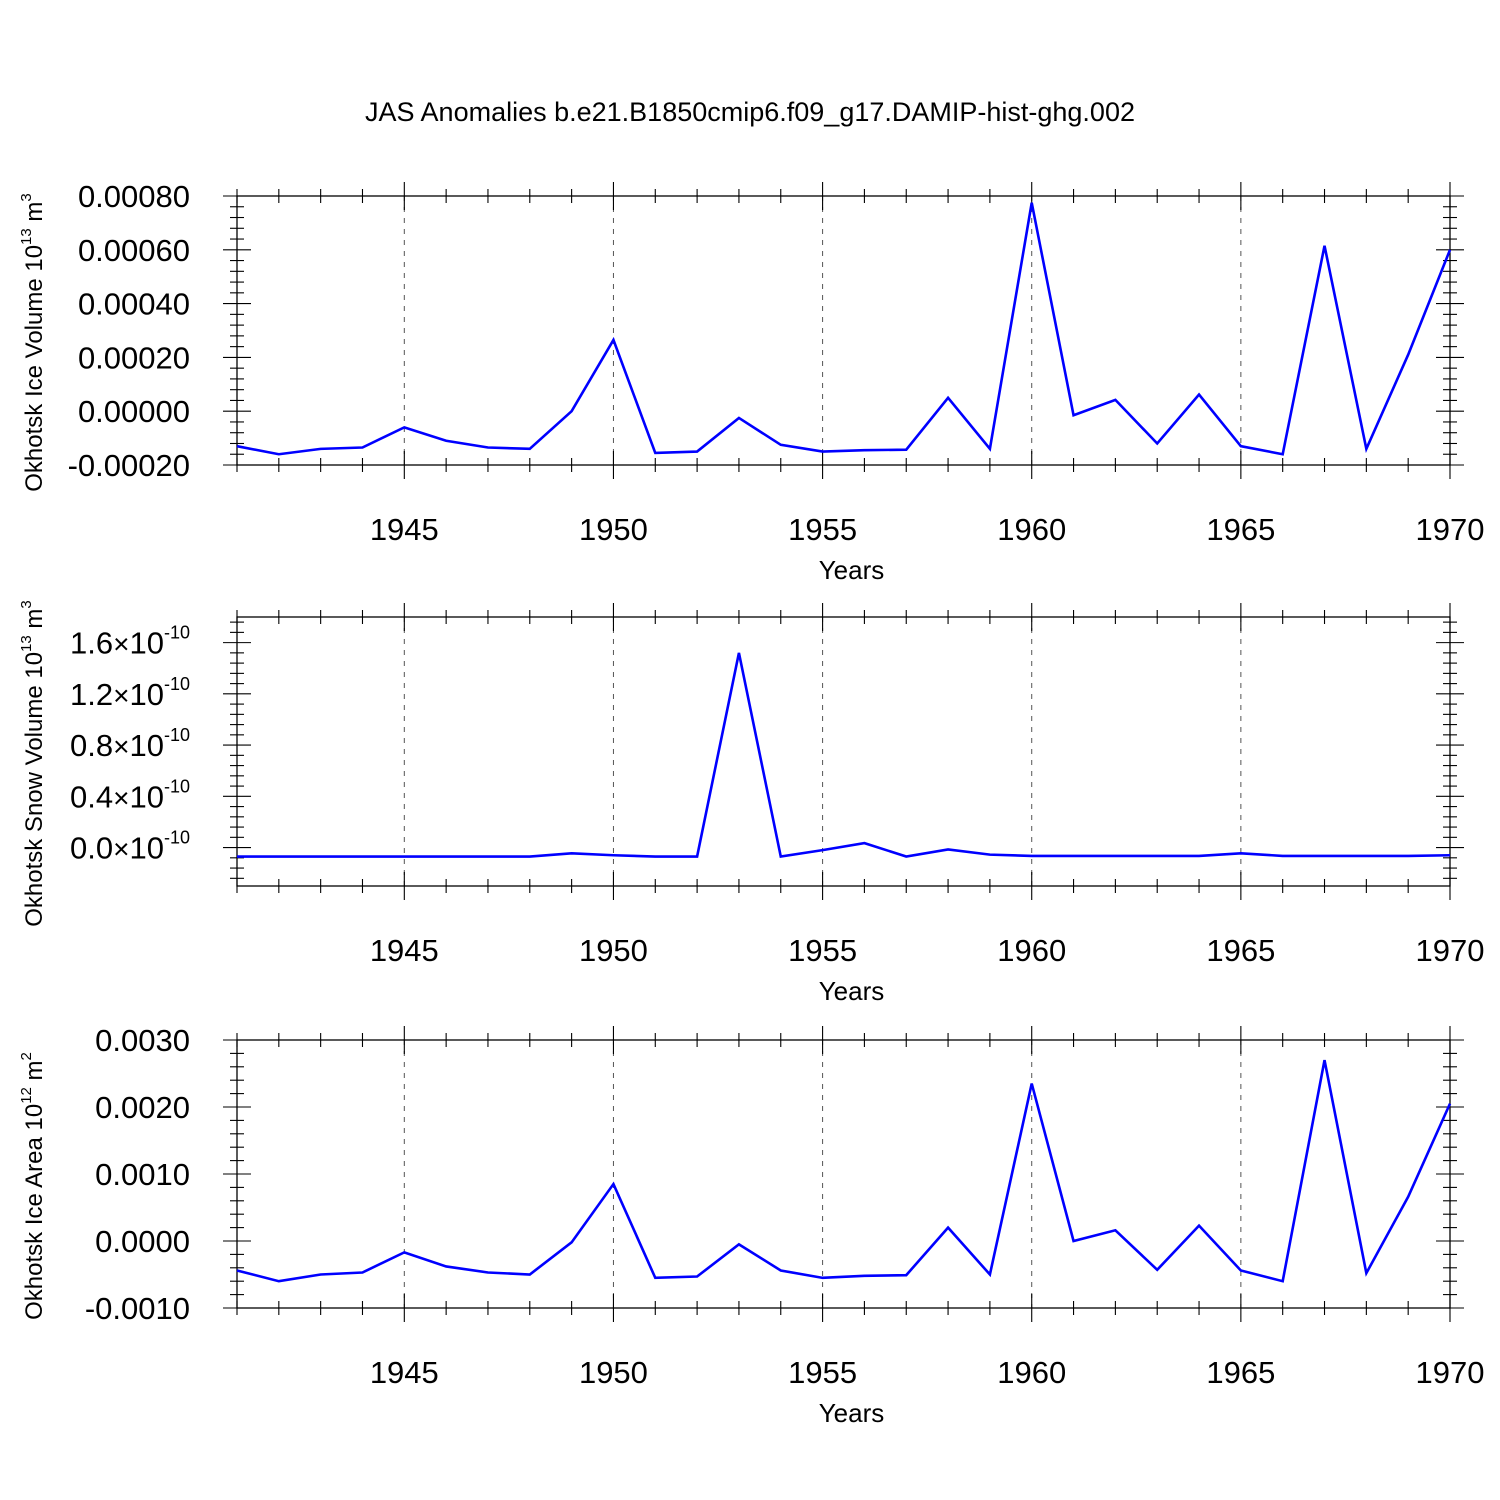 The height and width of the screenshot is (1500, 1500). I want to click on y-tick-label: -0.00020, so click(129, 465).